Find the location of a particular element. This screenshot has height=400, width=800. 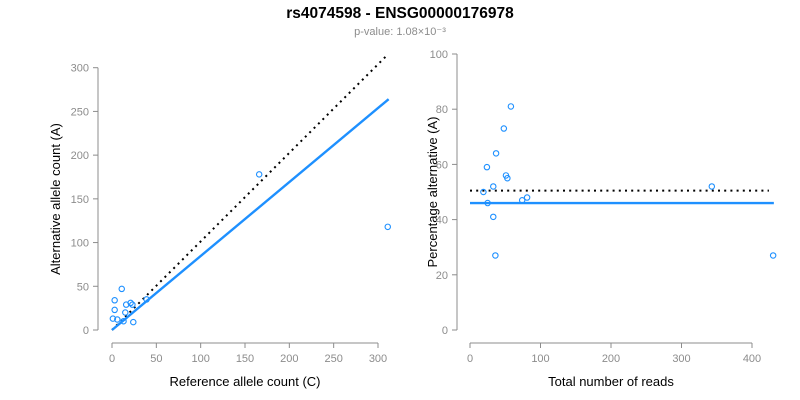

figure-subtitle: p-value: 1.08×10⁻³ is located at coordinates (400, 32).